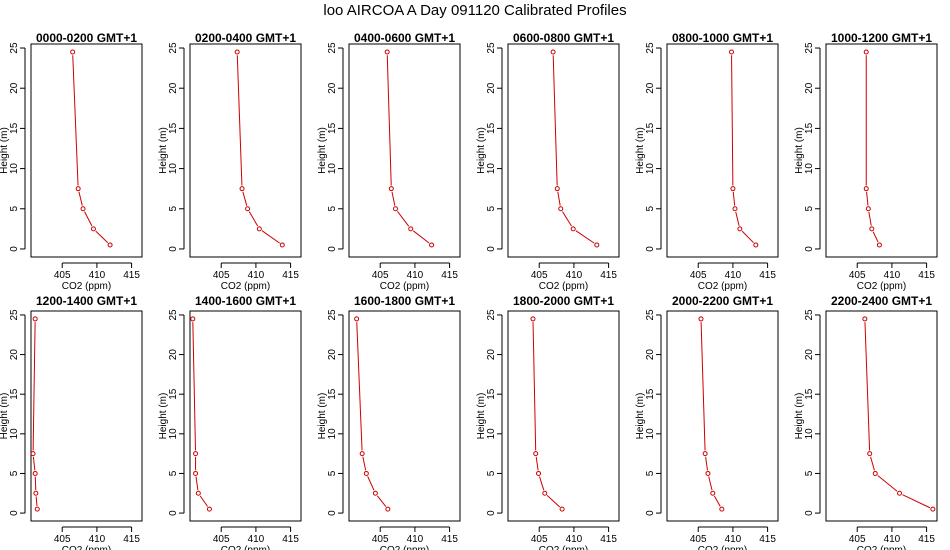  Describe the element at coordinates (404, 301) in the screenshot. I see `panel-title: 1600-1800 GMT+1` at that location.